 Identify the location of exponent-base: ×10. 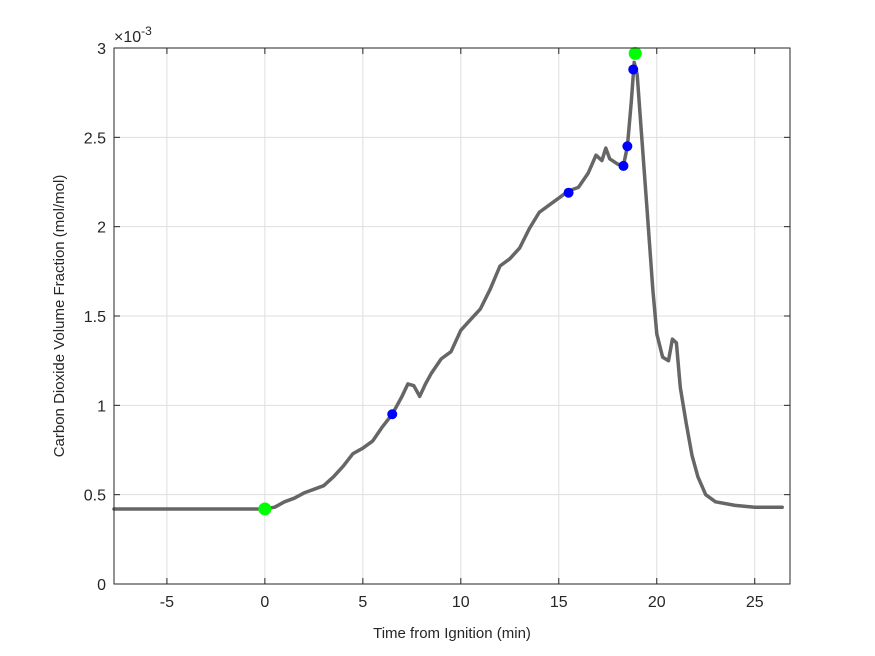
(127, 37).